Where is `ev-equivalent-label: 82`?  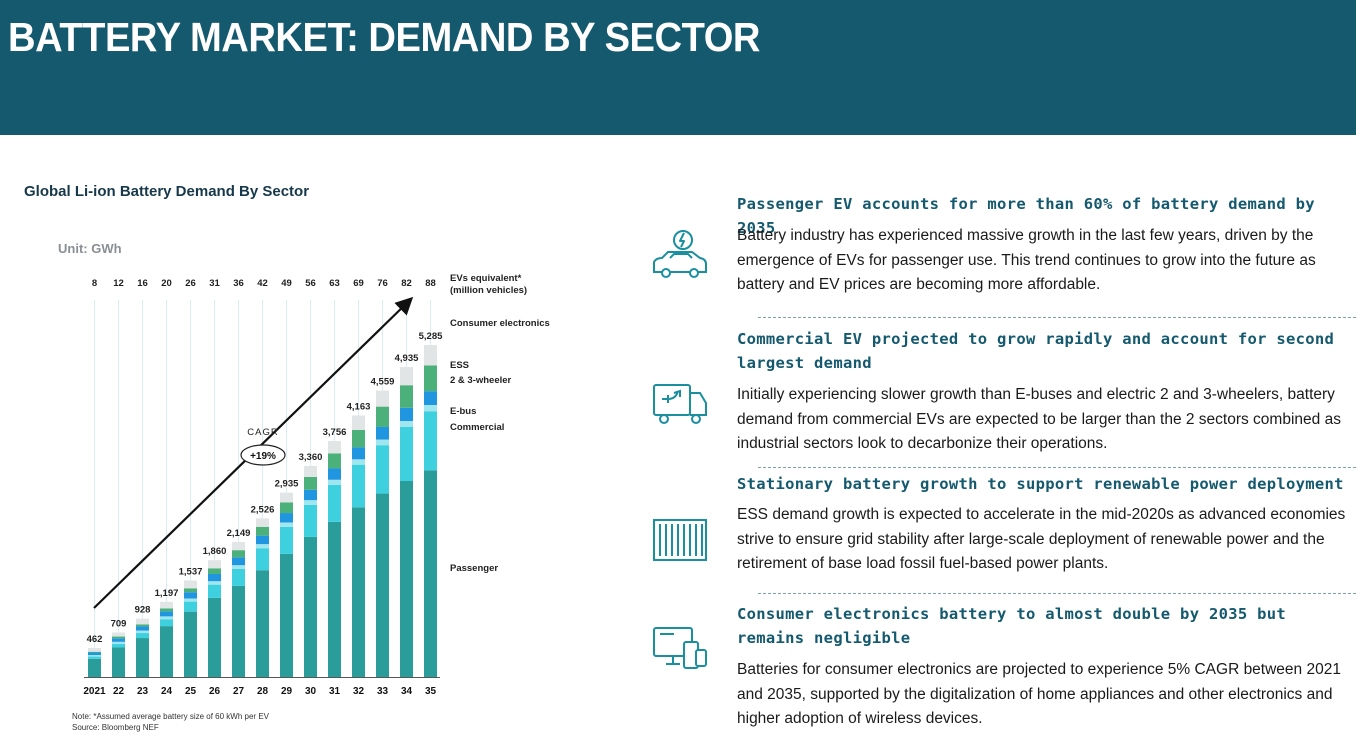
ev-equivalent-label: 82 is located at coordinates (406, 283).